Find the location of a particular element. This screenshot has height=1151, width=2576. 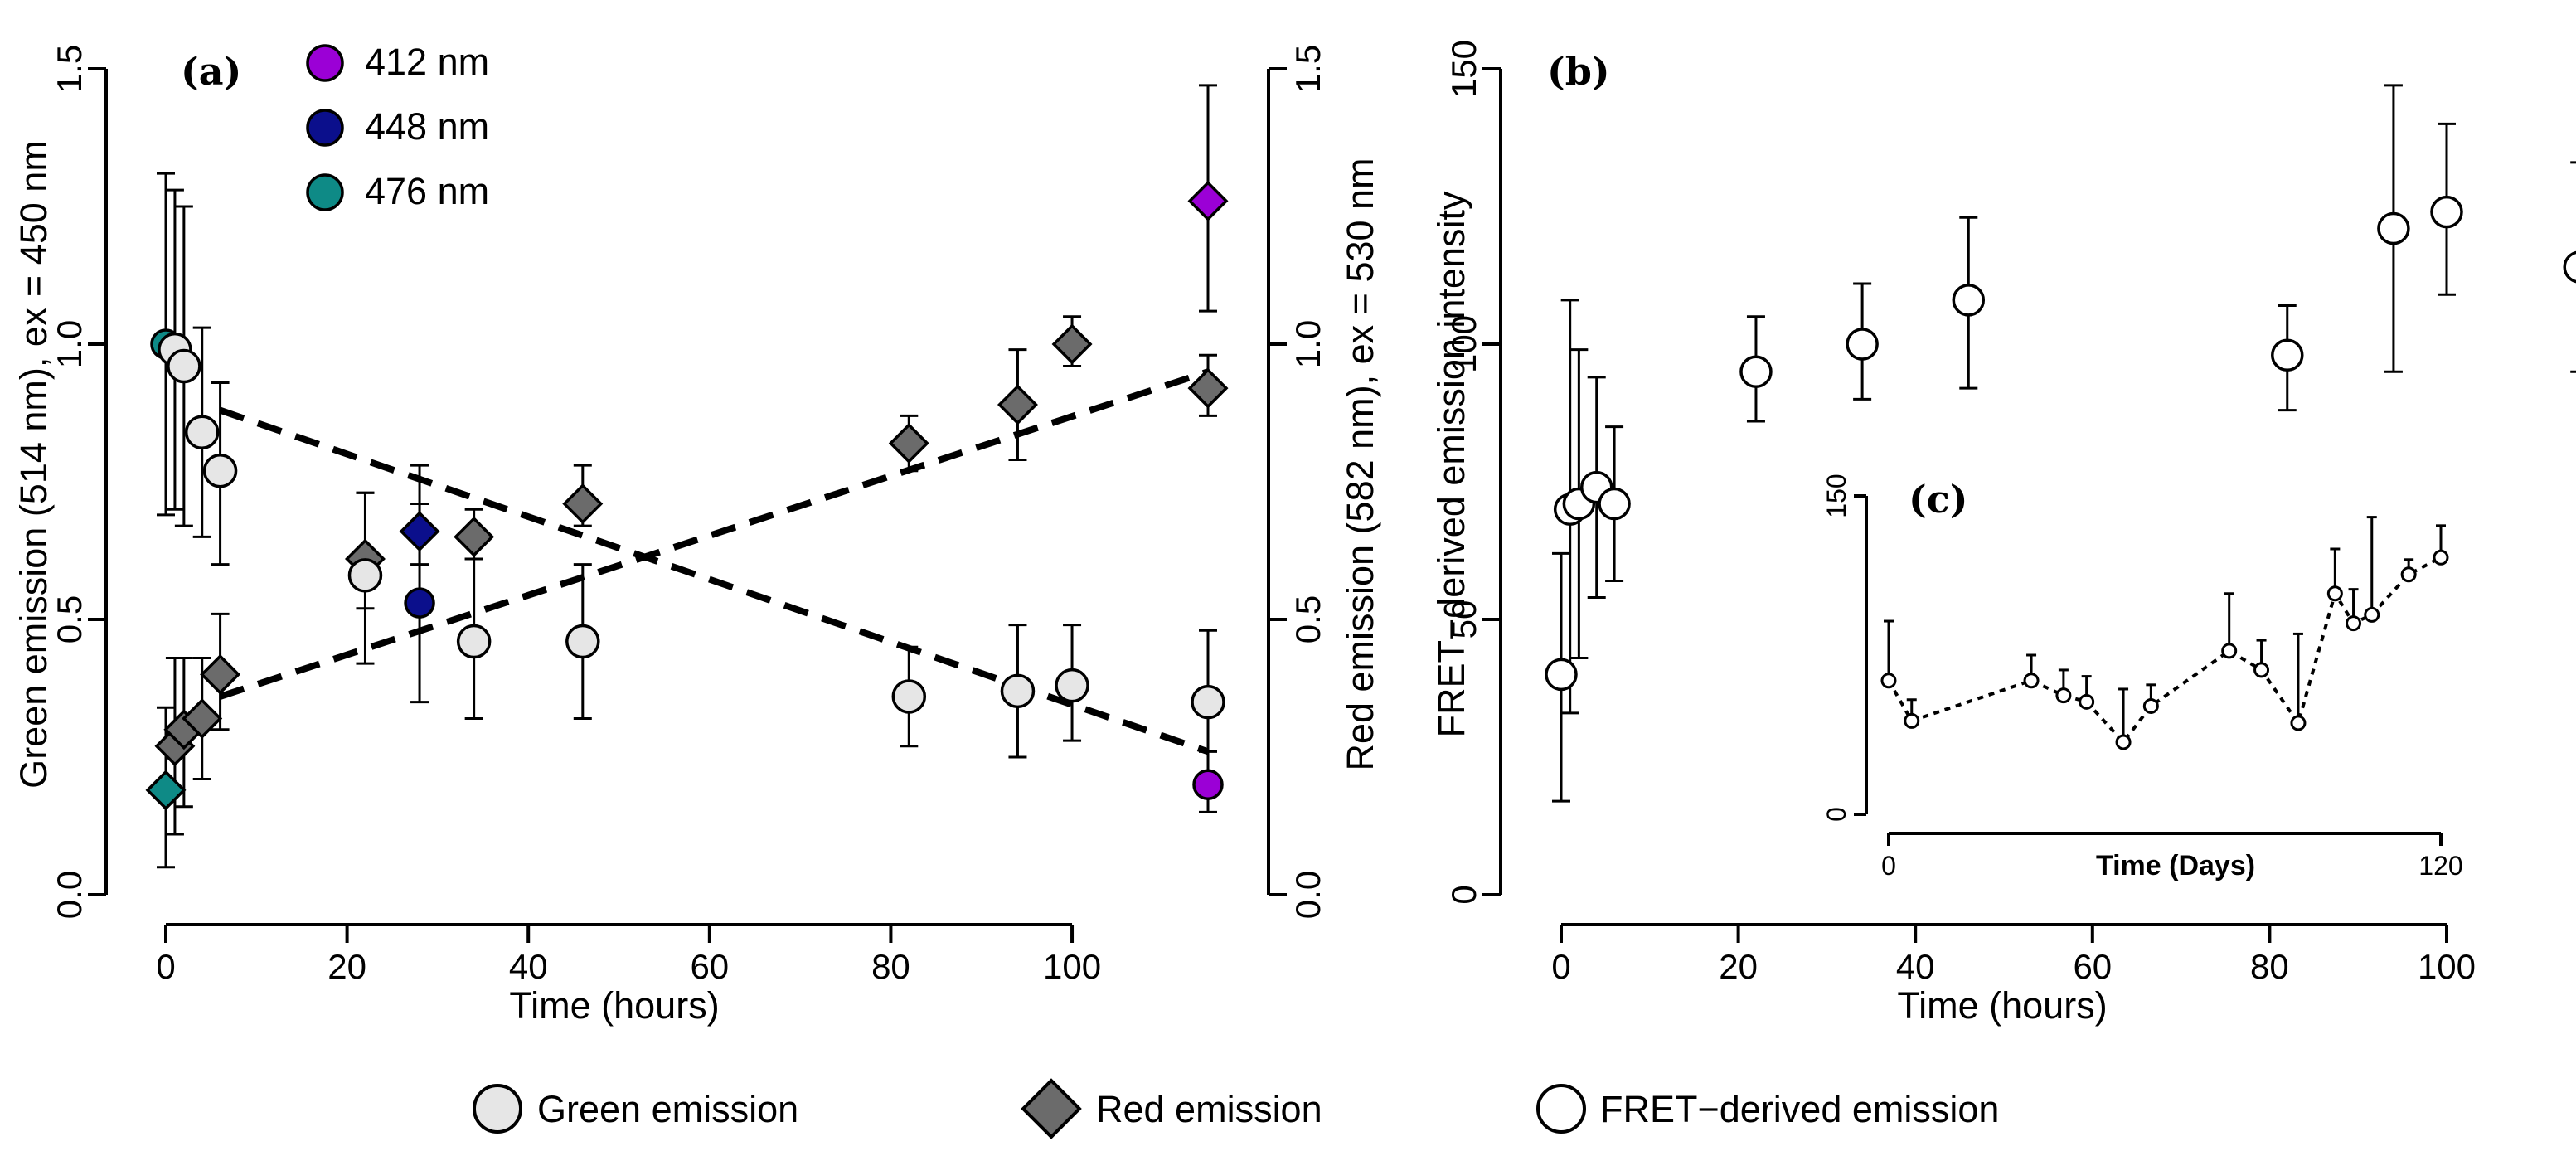

panel-a-label: (a) is located at coordinates (211, 71).